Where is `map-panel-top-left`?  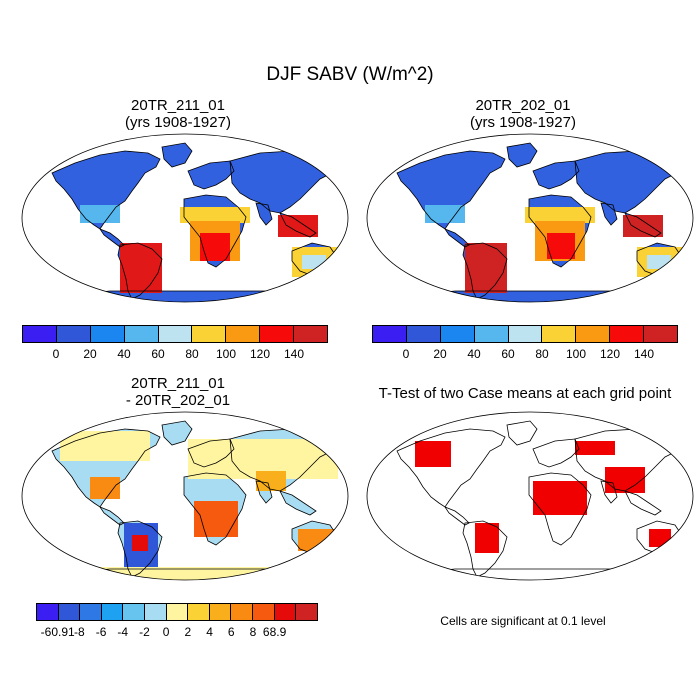 map-panel-top-left is located at coordinates (185, 218).